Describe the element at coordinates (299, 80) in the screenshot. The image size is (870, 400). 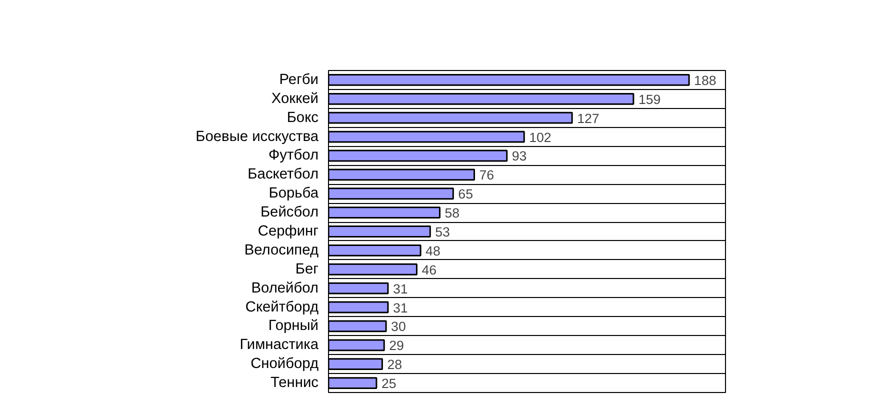
I see `y-tick-label: Регби` at that location.